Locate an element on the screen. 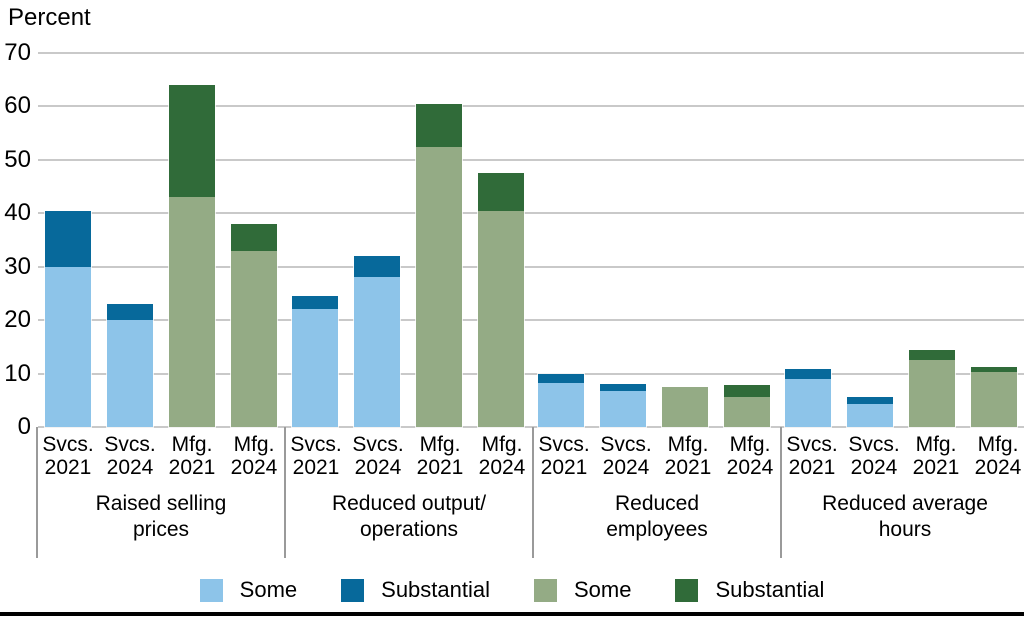 Image resolution: width=1024 pixels, height=619 pixels. y-axis-tick-labels: 0 10 20 30 40 50 60 70 is located at coordinates (15, 240).